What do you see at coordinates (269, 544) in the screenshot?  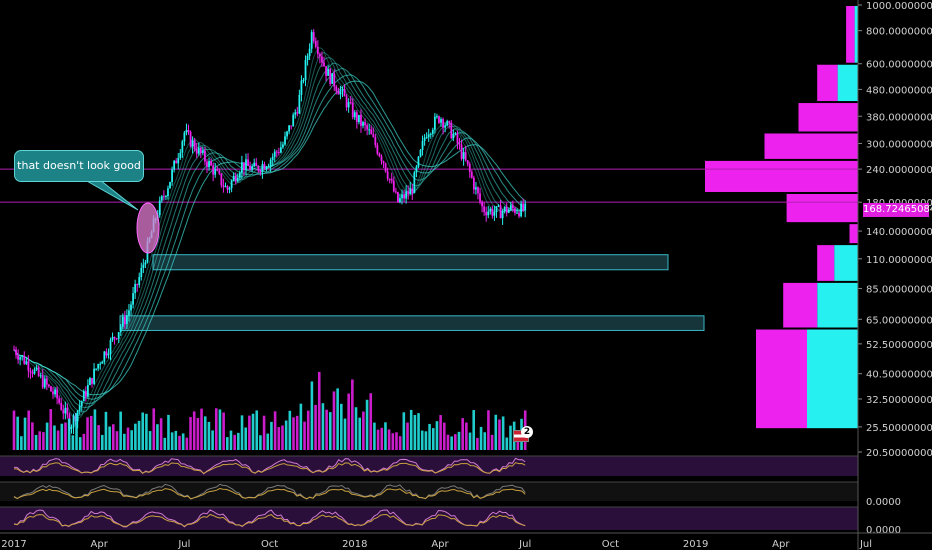 I see `time-axis-label: Oct` at bounding box center [269, 544].